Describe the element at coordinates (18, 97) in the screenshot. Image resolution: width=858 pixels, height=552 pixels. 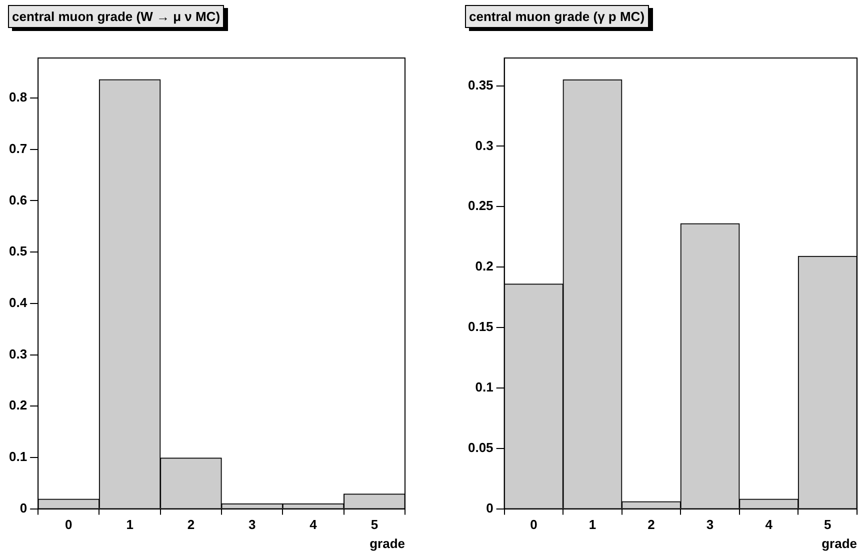
I see `y-tick-label: 0.8` at that location.